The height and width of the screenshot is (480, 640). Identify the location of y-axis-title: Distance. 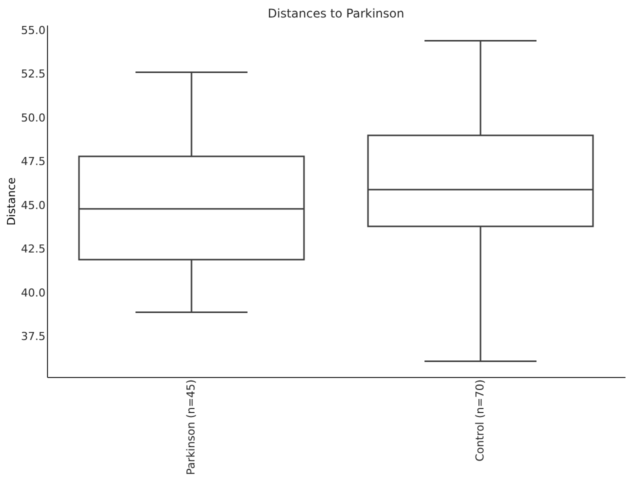
(11, 201).